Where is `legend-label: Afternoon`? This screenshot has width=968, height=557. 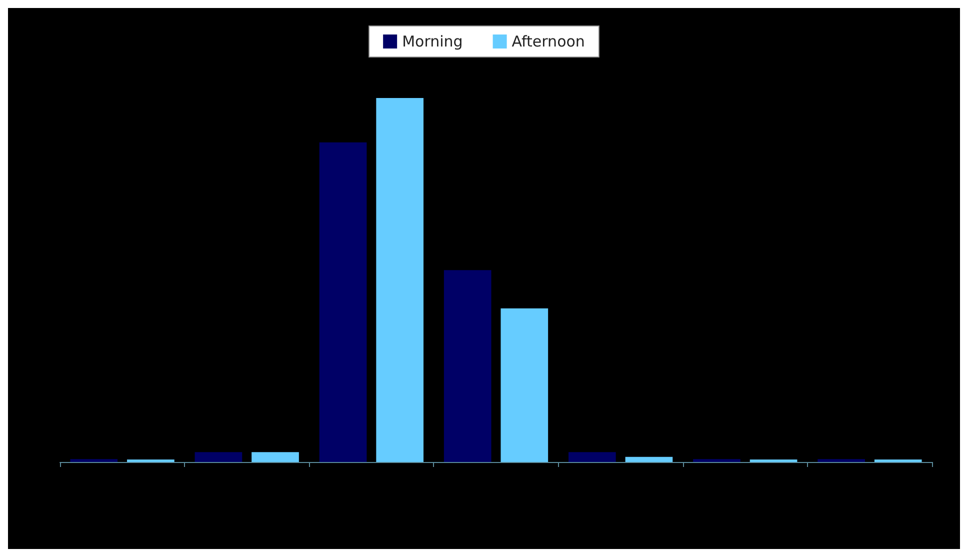 legend-label: Afternoon is located at coordinates (548, 41).